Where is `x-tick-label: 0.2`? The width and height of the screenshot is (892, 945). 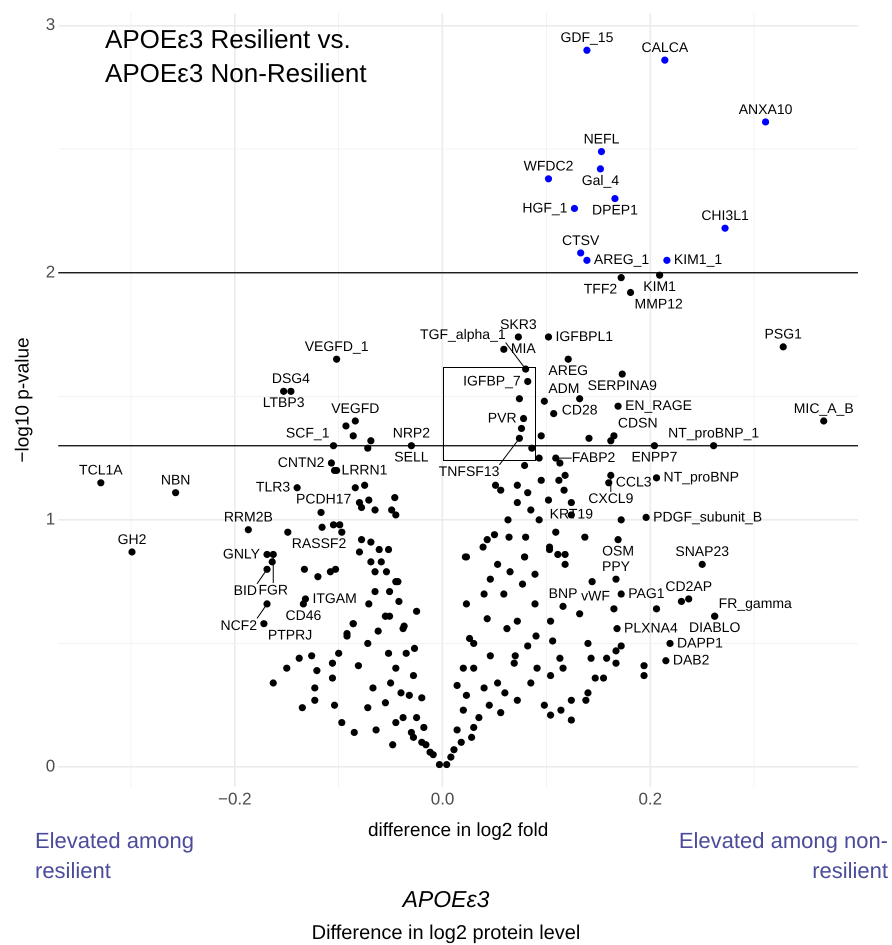 x-tick-label: 0.2 is located at coordinates (650, 799).